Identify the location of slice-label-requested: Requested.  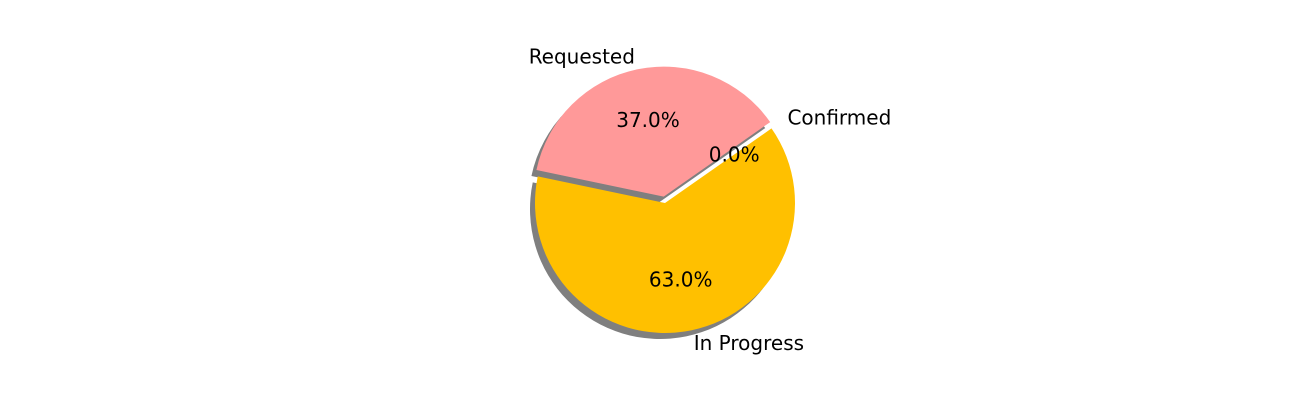
(582, 57).